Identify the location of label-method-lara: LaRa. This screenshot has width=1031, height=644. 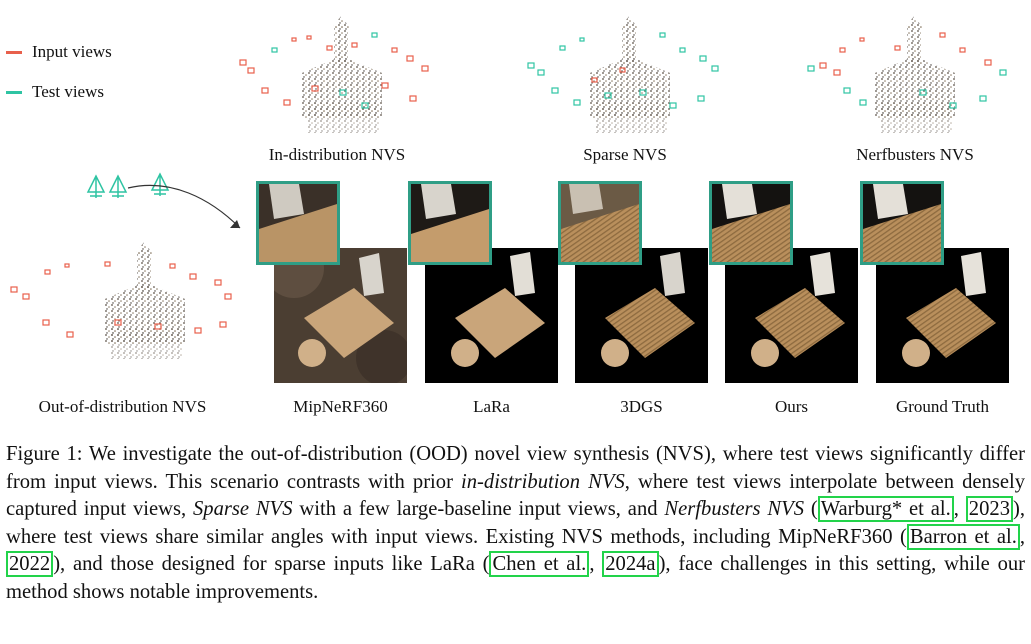
(491, 406).